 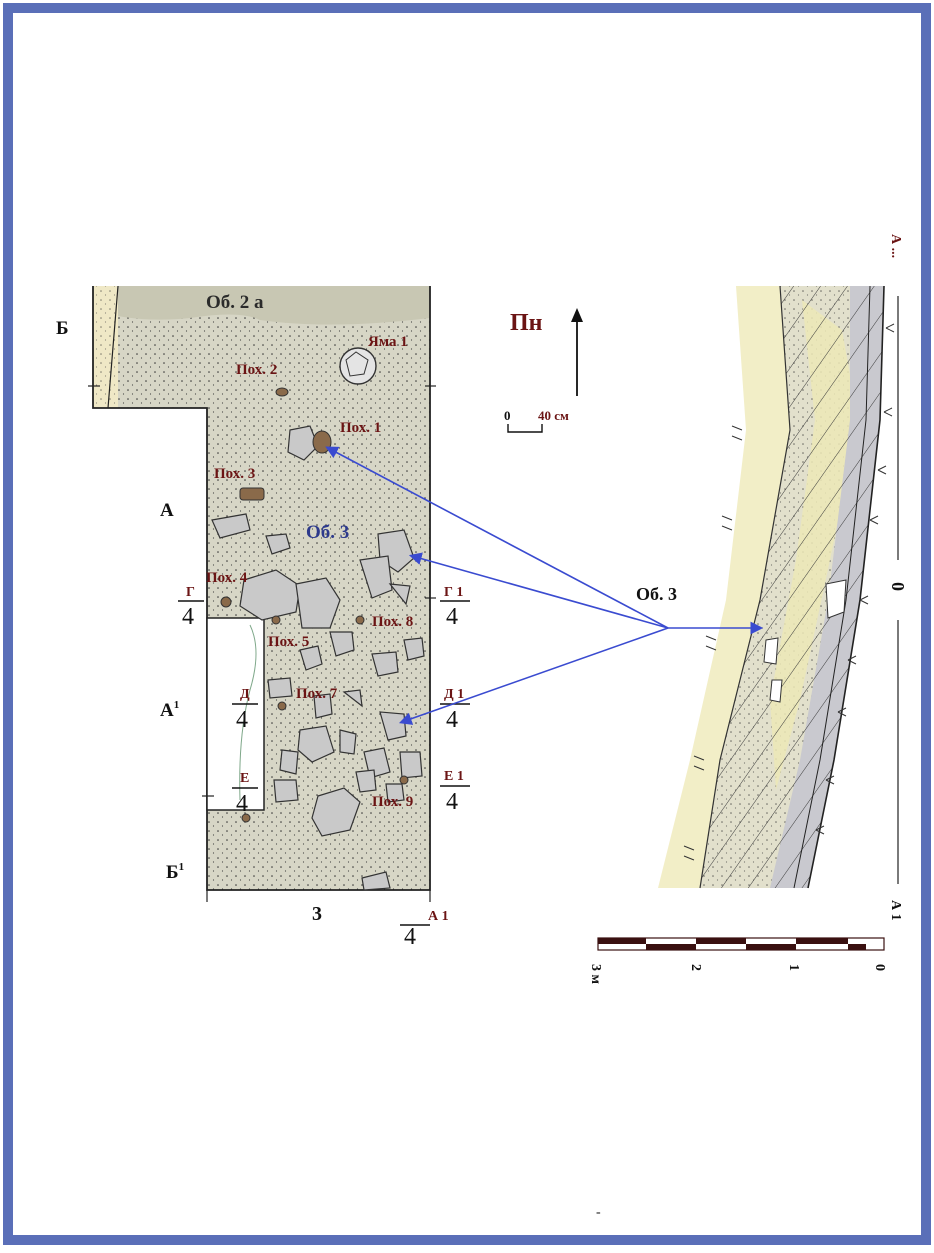 What do you see at coordinates (360, 428) in the screenshot?
I see `burial-1-label: Пох. 1` at bounding box center [360, 428].